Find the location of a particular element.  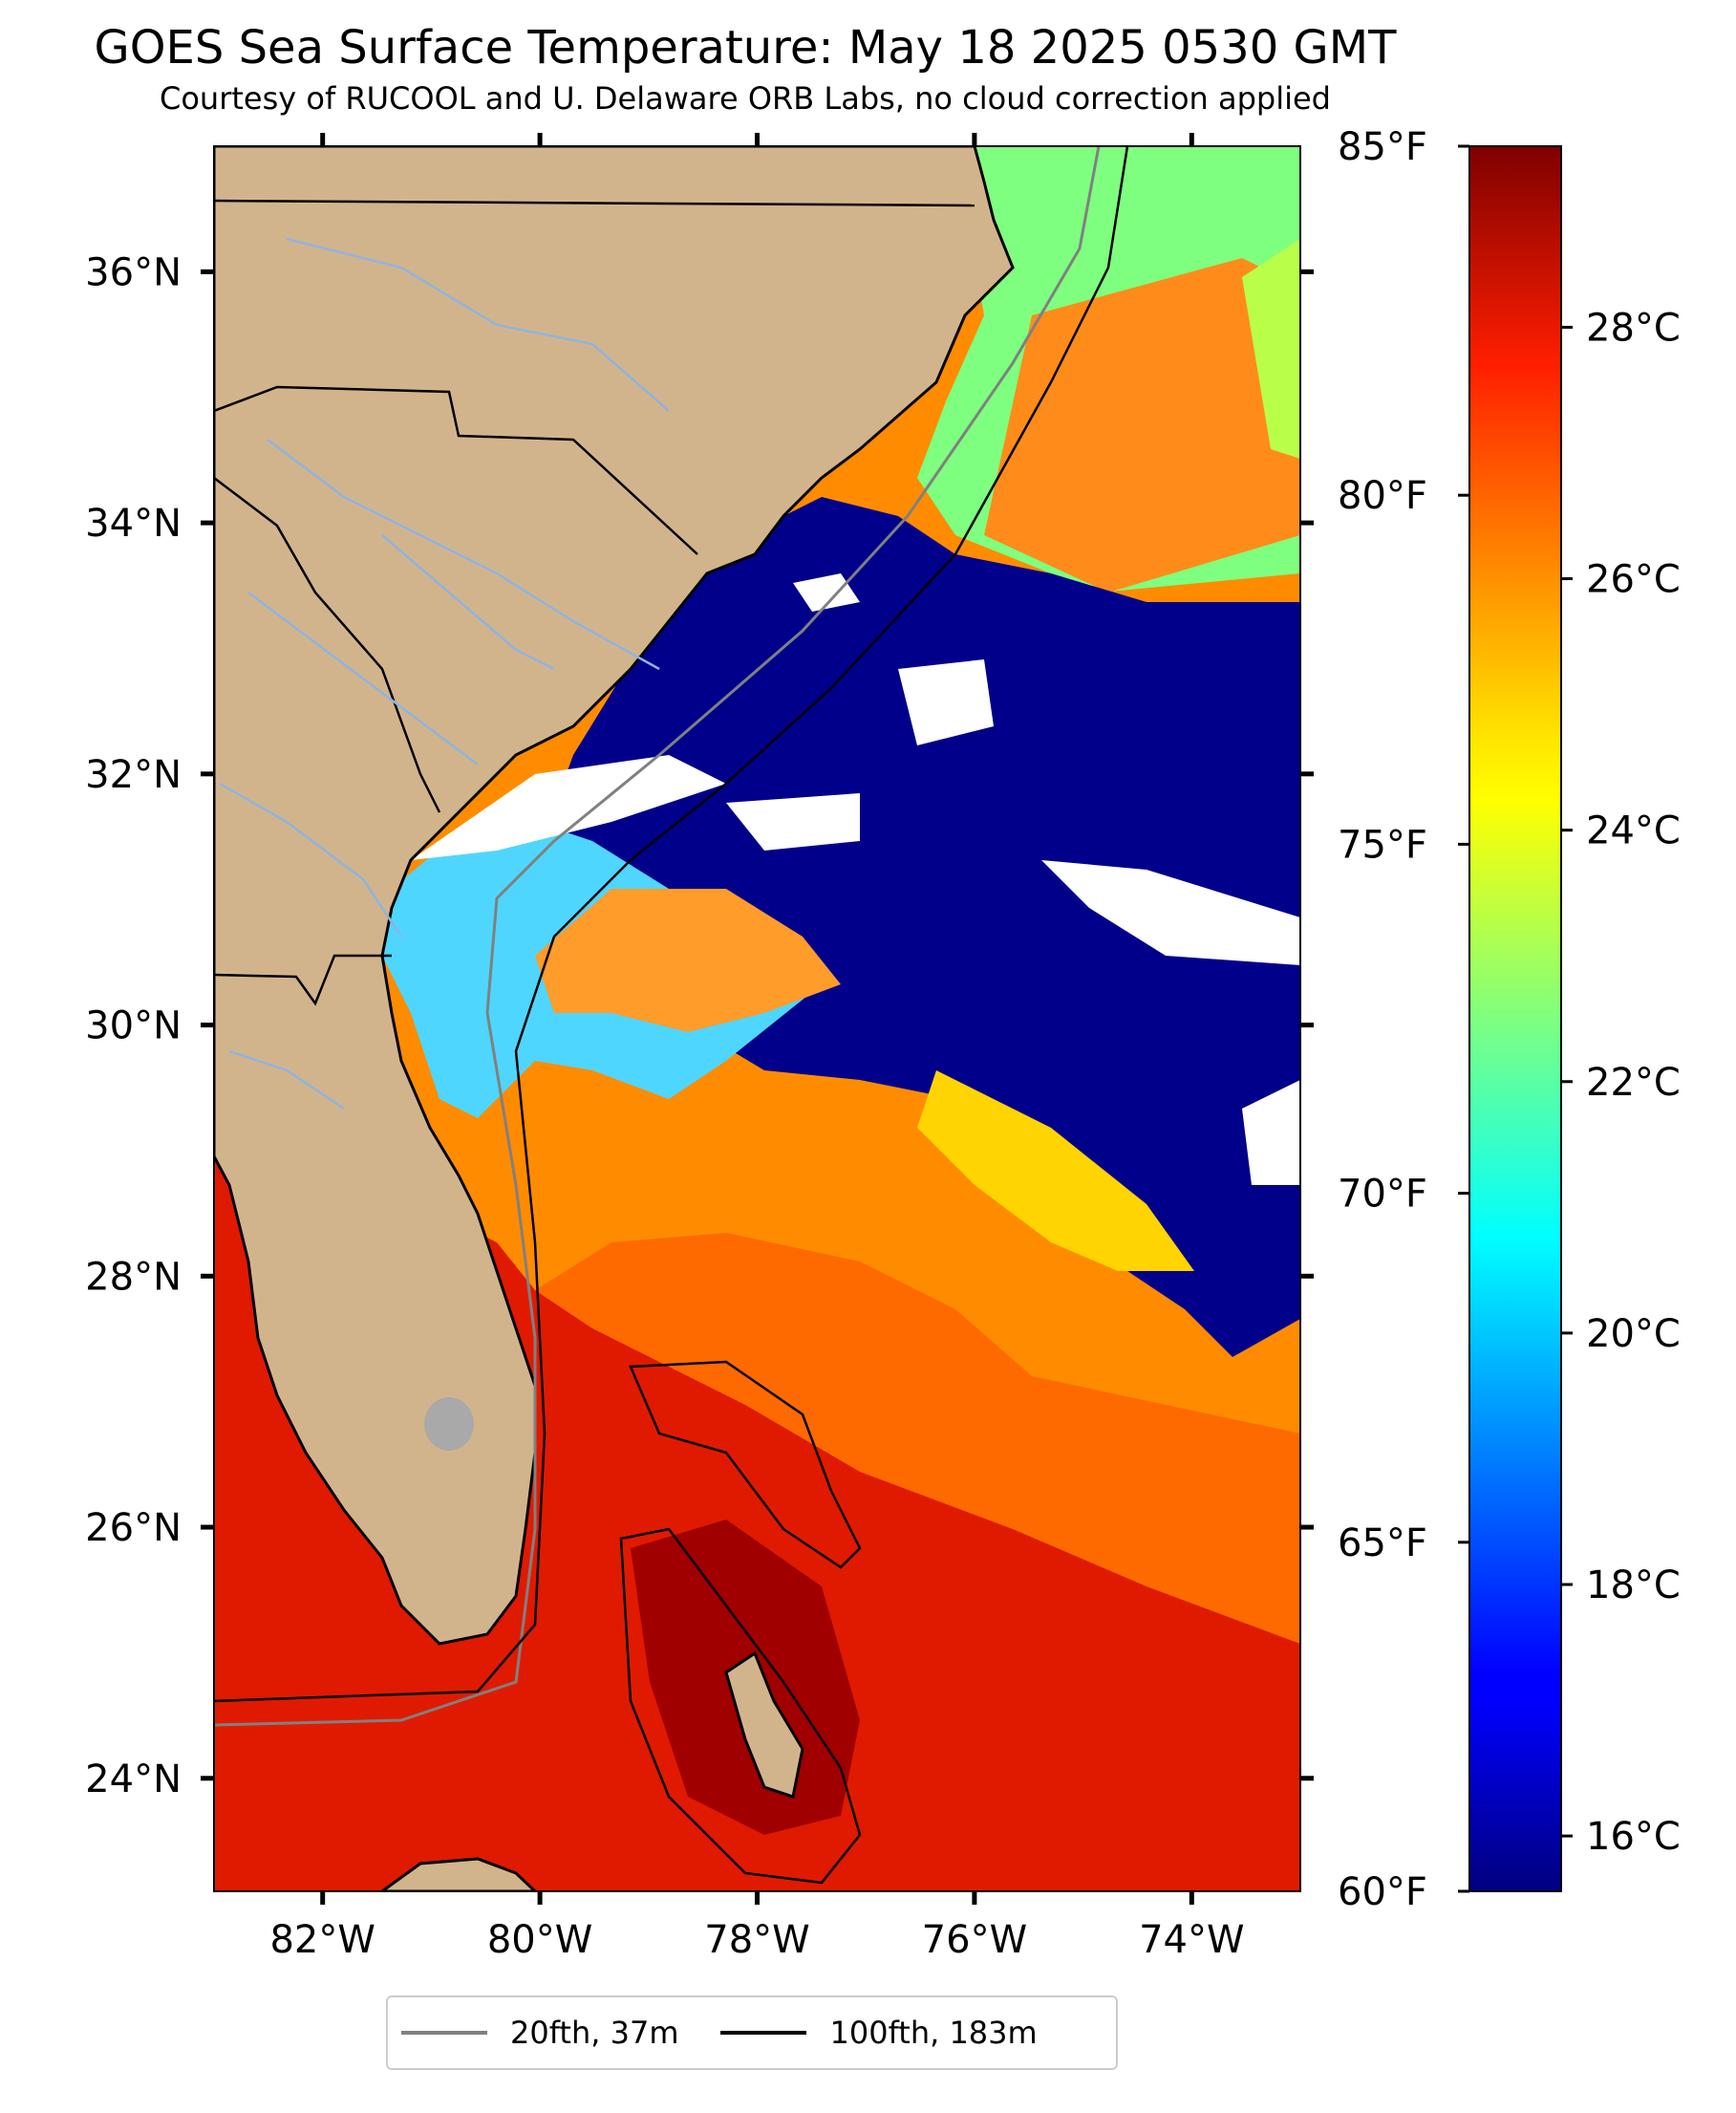

land-cuba is located at coordinates (458, 1874).